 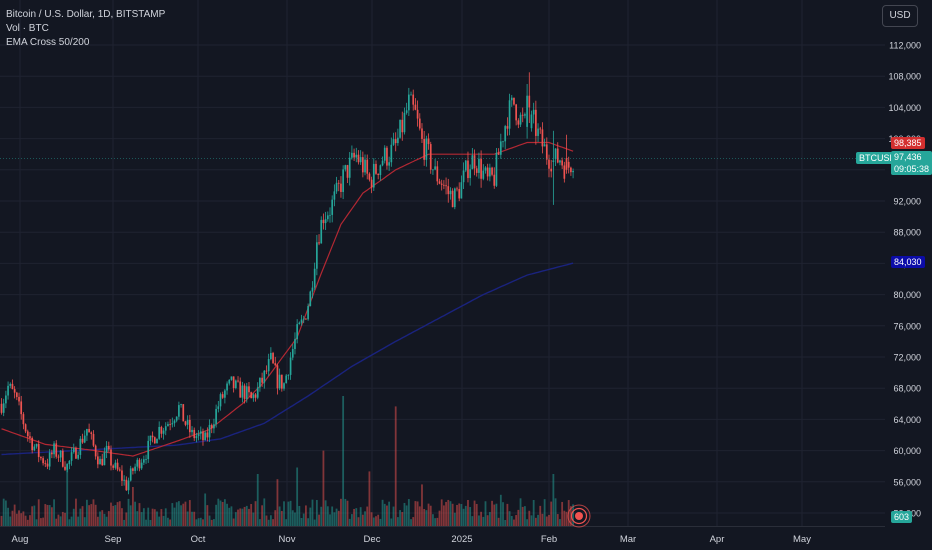 I want to click on volume-indicator-label: Vol · BTC, so click(x=27, y=28).